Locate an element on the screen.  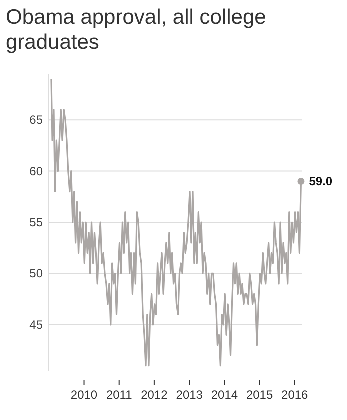
x-tick-label: 2010 is located at coordinates (84, 395).